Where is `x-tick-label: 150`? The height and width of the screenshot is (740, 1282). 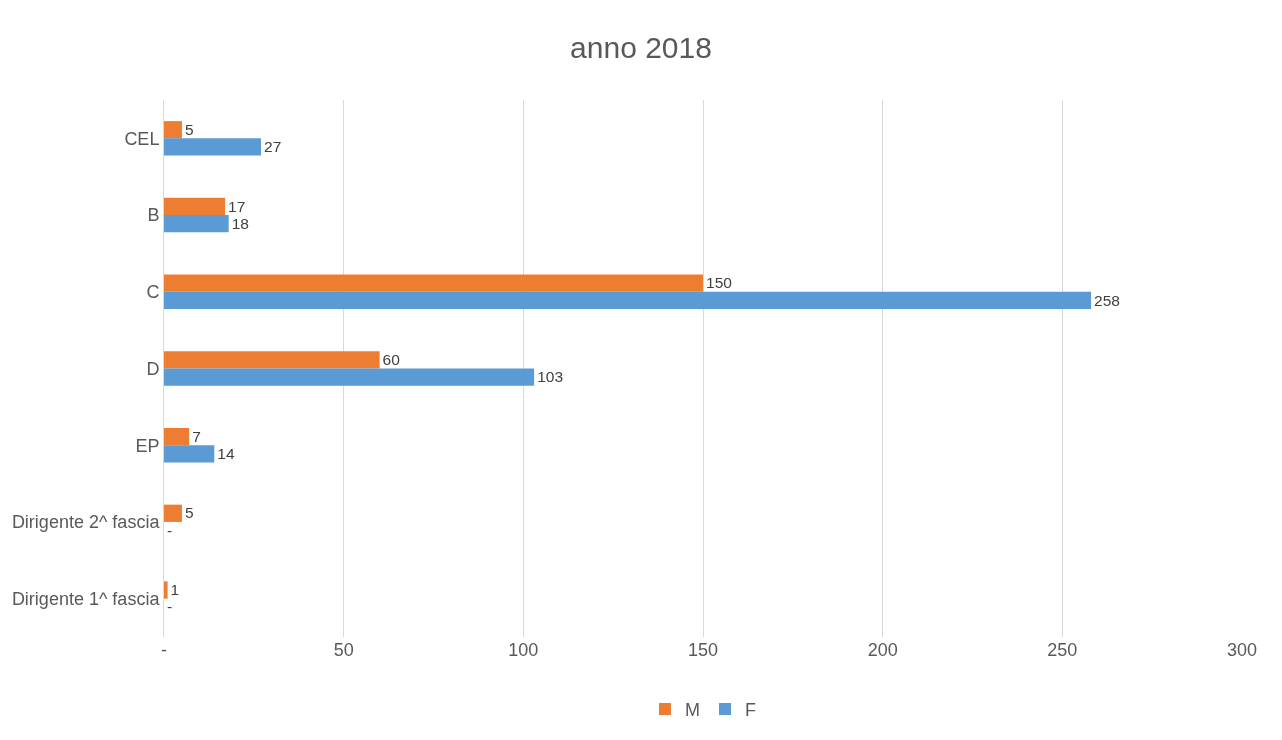
x-tick-label: 150 is located at coordinates (703, 650).